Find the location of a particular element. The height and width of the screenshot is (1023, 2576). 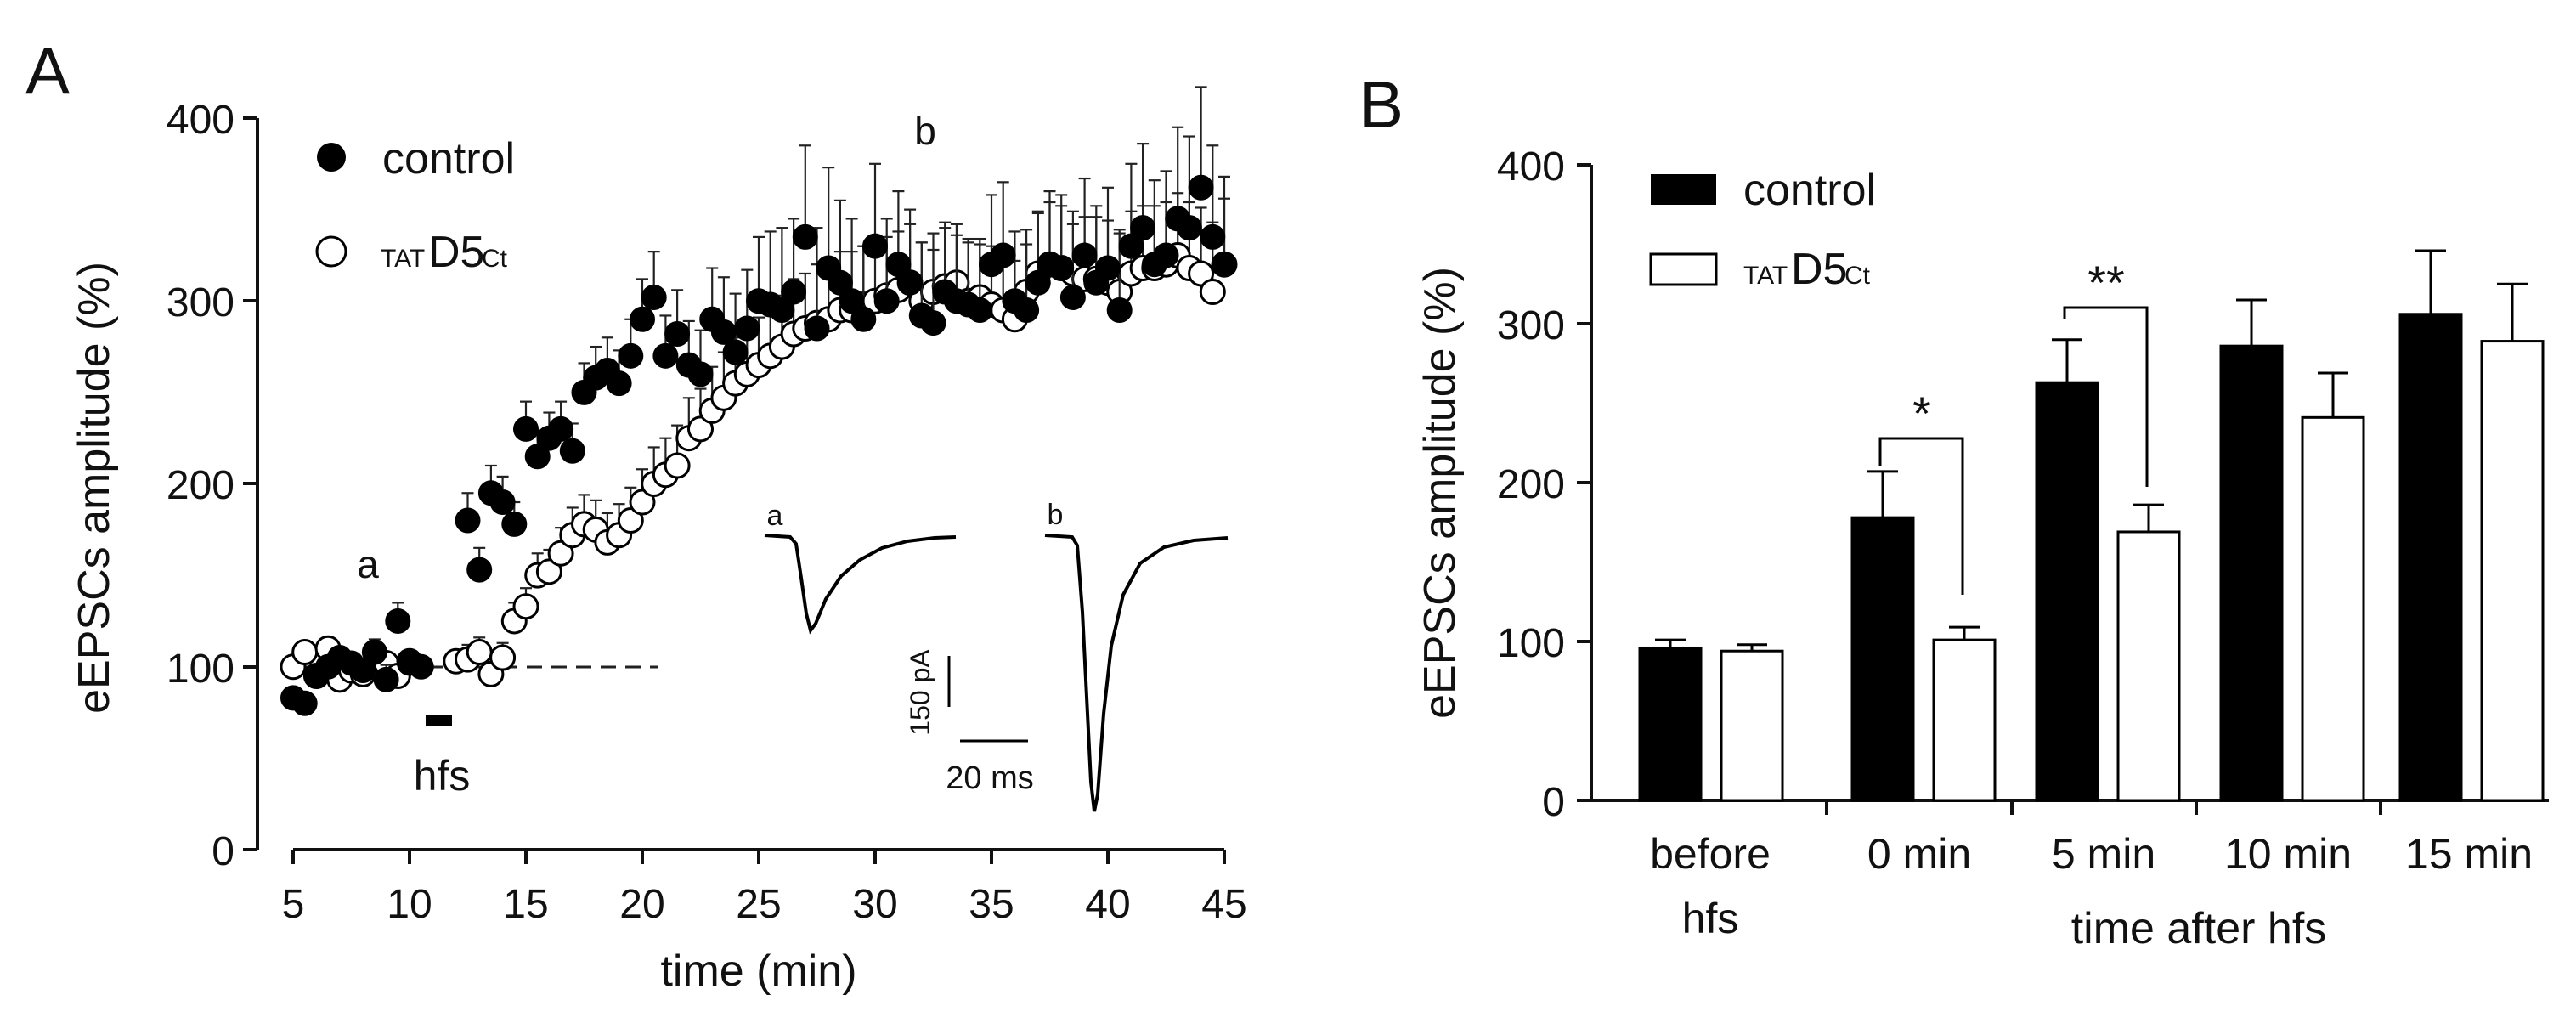

cat-5min: 5 min is located at coordinates (2103, 854).